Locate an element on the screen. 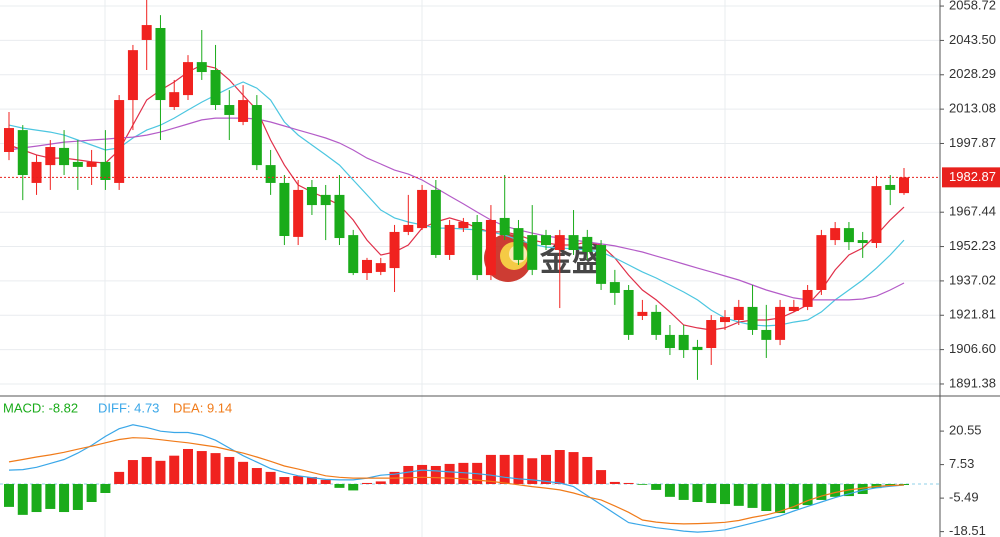 Image resolution: width=1000 pixels, height=537 pixels. y-tick-label: 1967.44 is located at coordinates (972, 211).